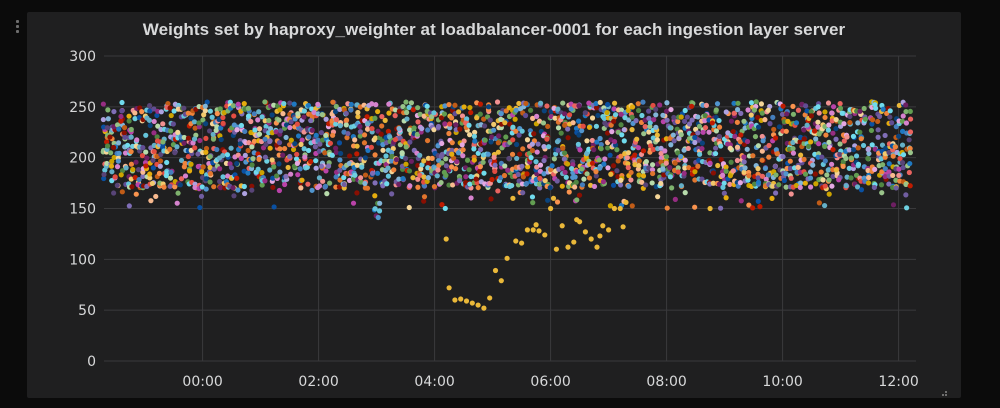 The image size is (1000, 408). What do you see at coordinates (19, 27) in the screenshot?
I see `drag-handle-icon` at bounding box center [19, 27].